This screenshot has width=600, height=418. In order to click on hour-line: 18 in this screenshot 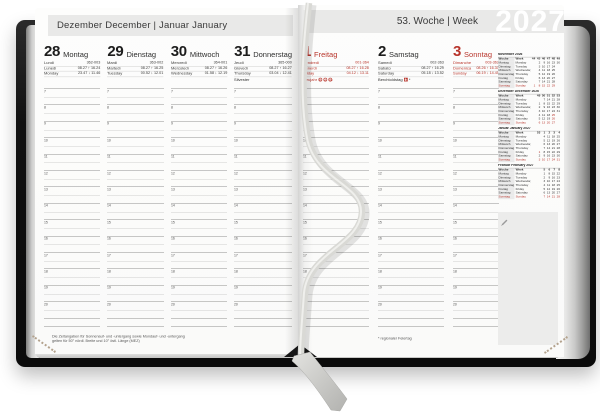, I will do `click(199, 276)`.